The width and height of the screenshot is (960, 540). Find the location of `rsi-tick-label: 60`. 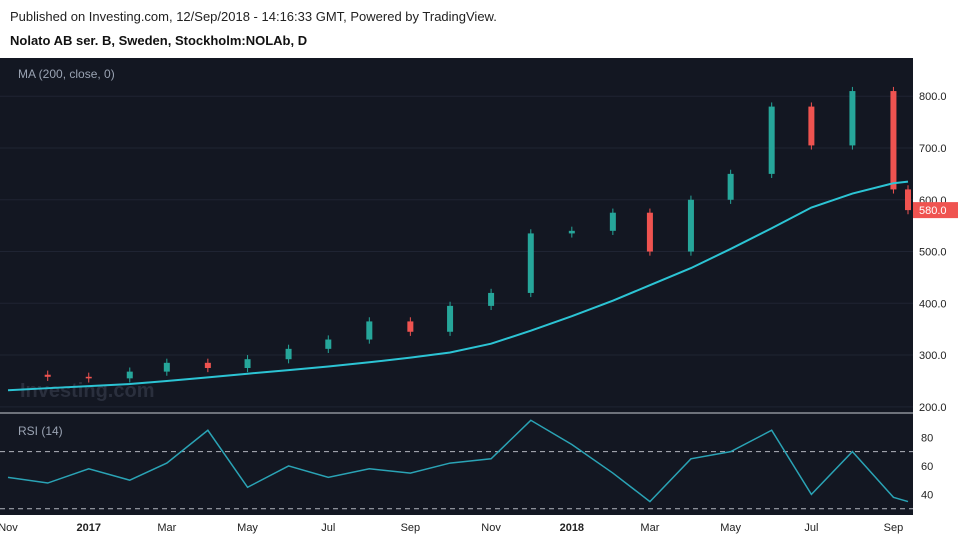

rsi-tick-label: 60 is located at coordinates (927, 467).